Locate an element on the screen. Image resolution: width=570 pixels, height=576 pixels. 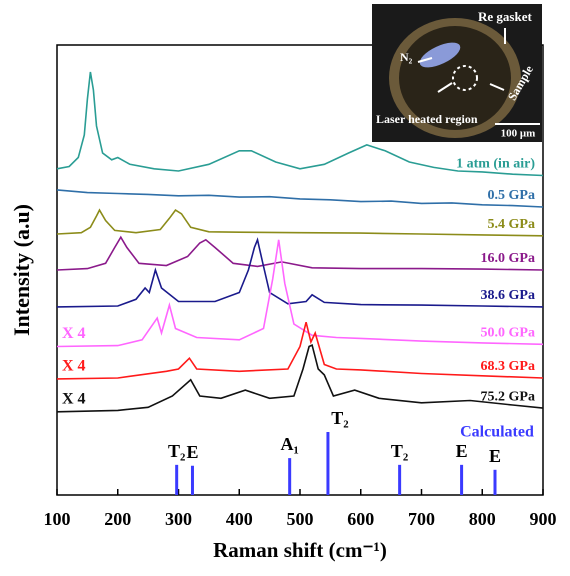
sample-chamber is located at coordinates (455, 78).